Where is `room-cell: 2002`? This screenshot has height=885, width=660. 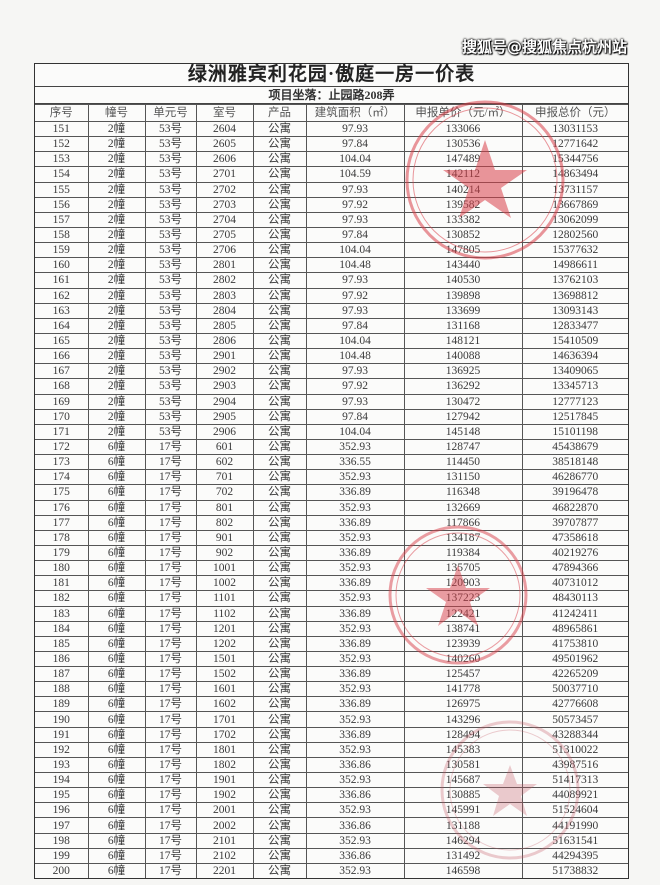
room-cell: 2002 is located at coordinates (224, 825).